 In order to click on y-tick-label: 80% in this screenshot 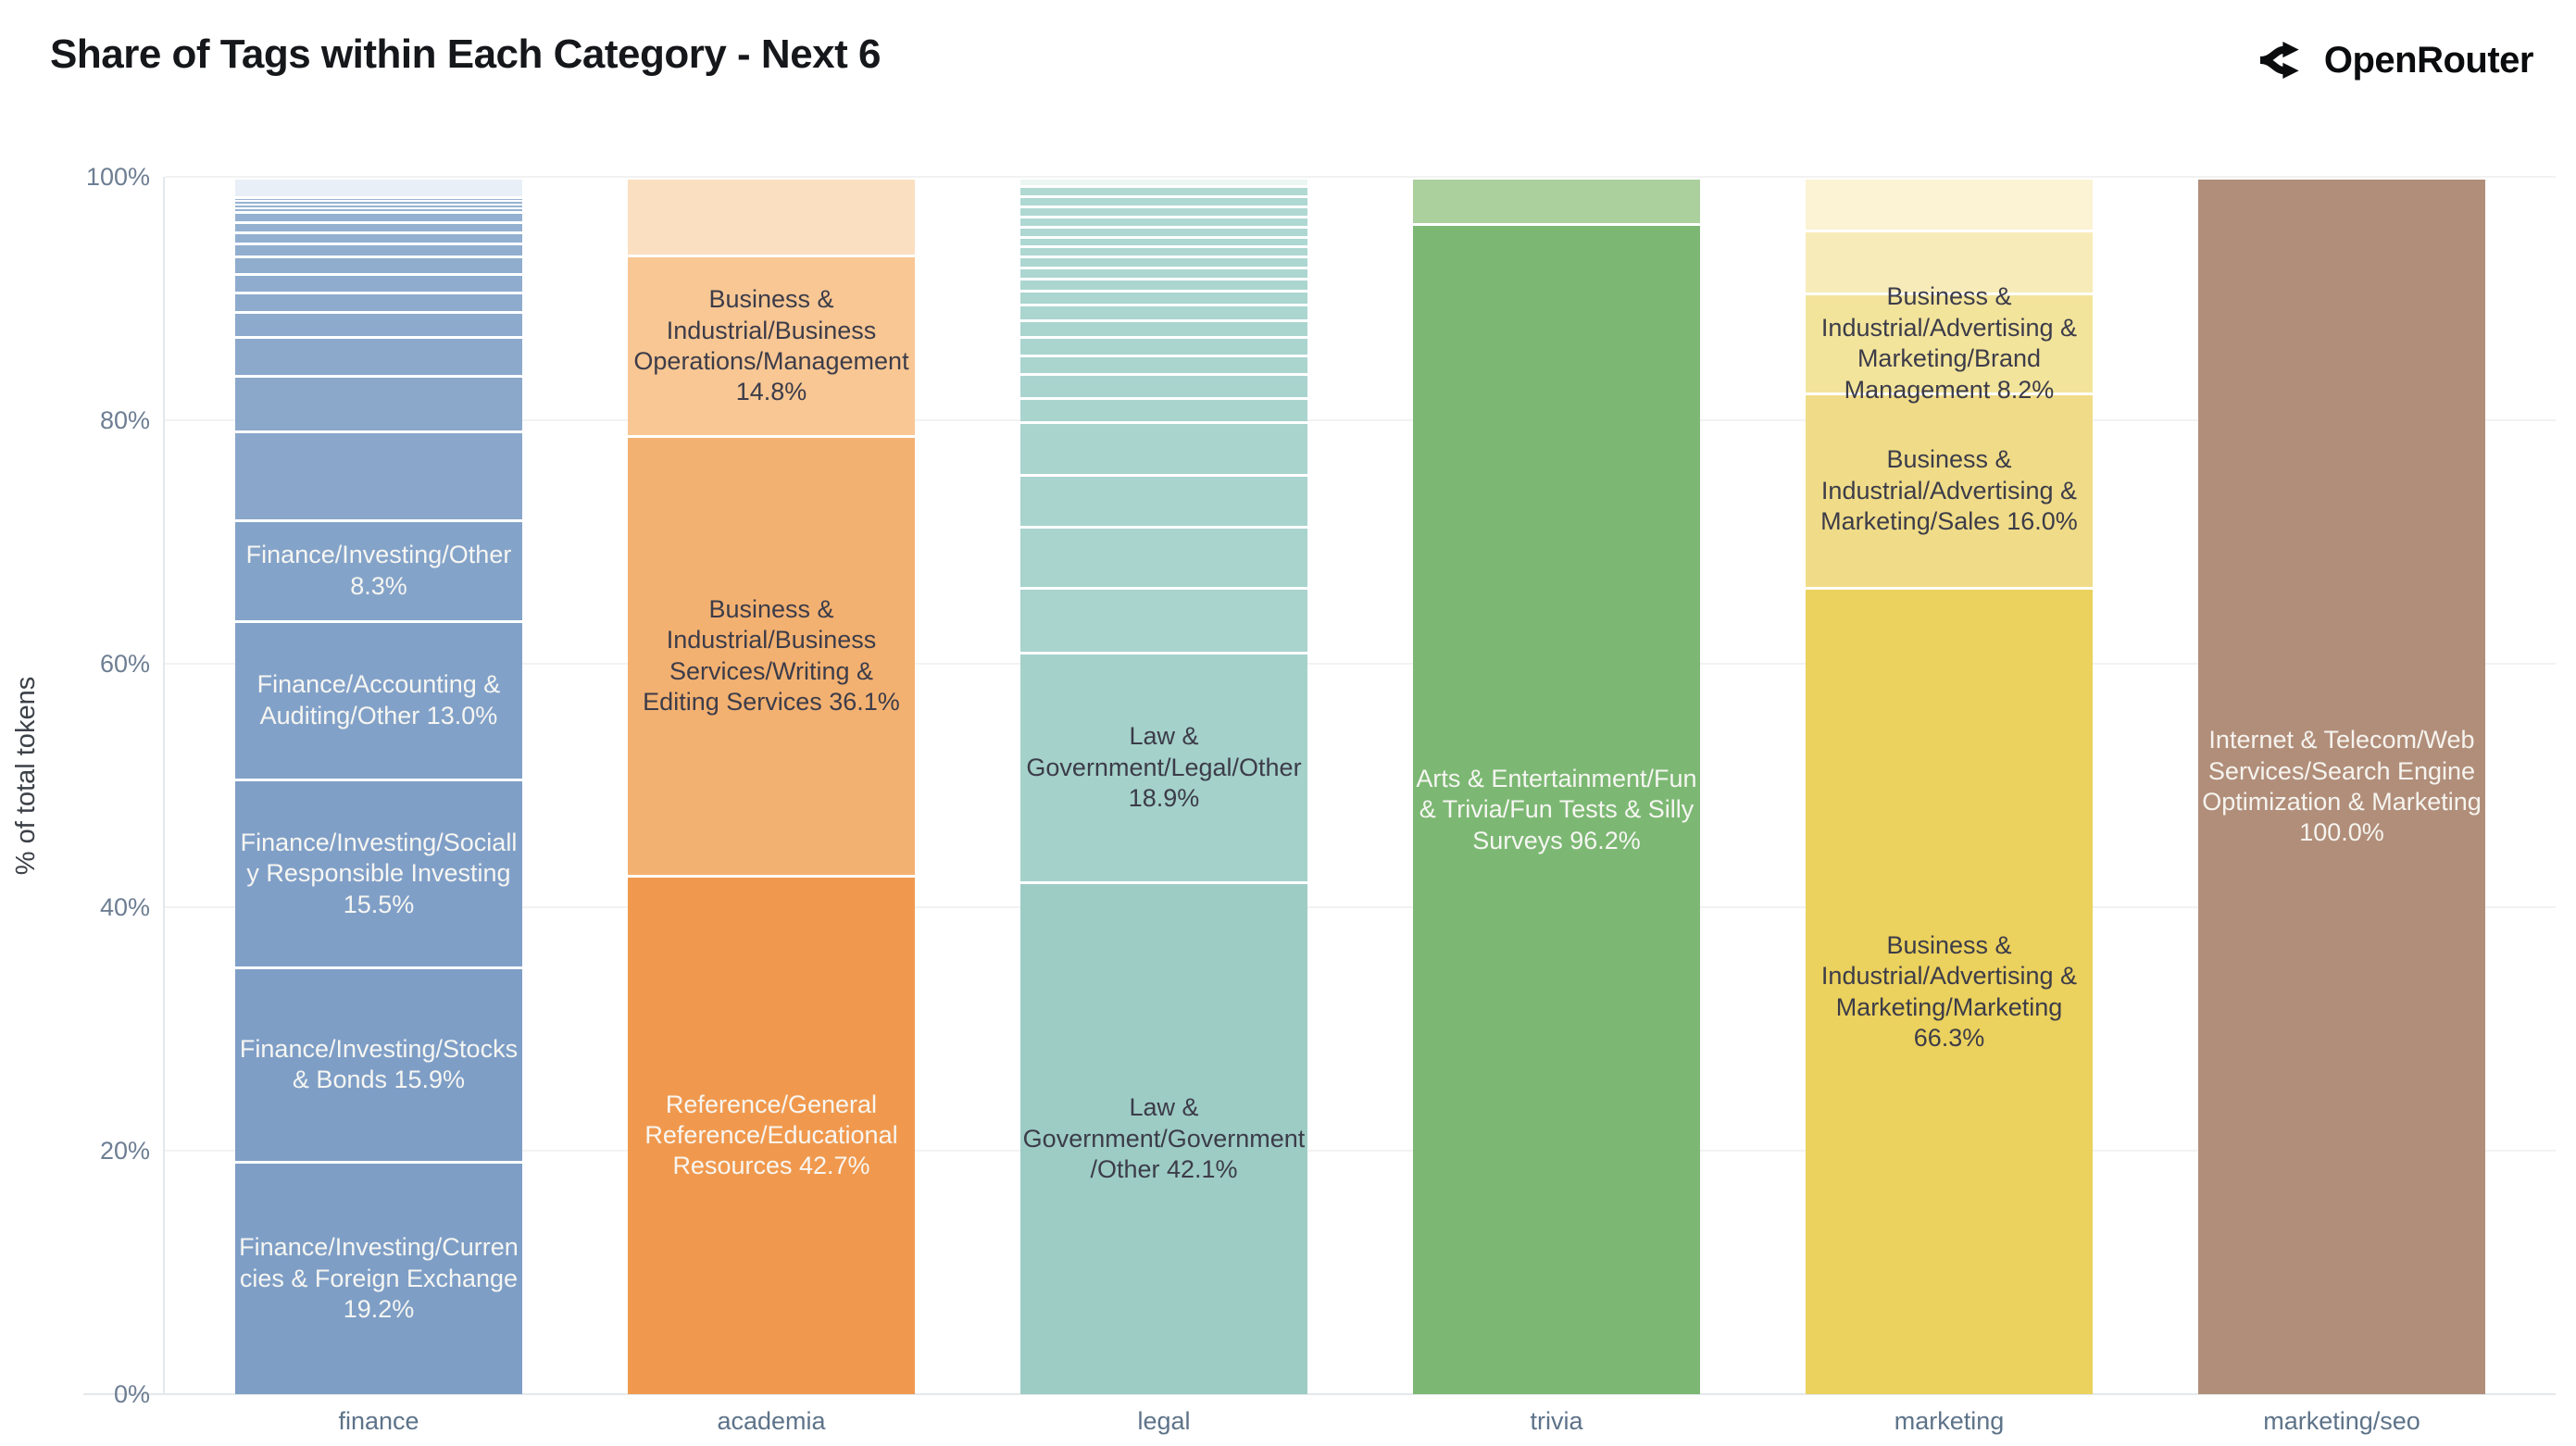, I will do `click(125, 420)`.